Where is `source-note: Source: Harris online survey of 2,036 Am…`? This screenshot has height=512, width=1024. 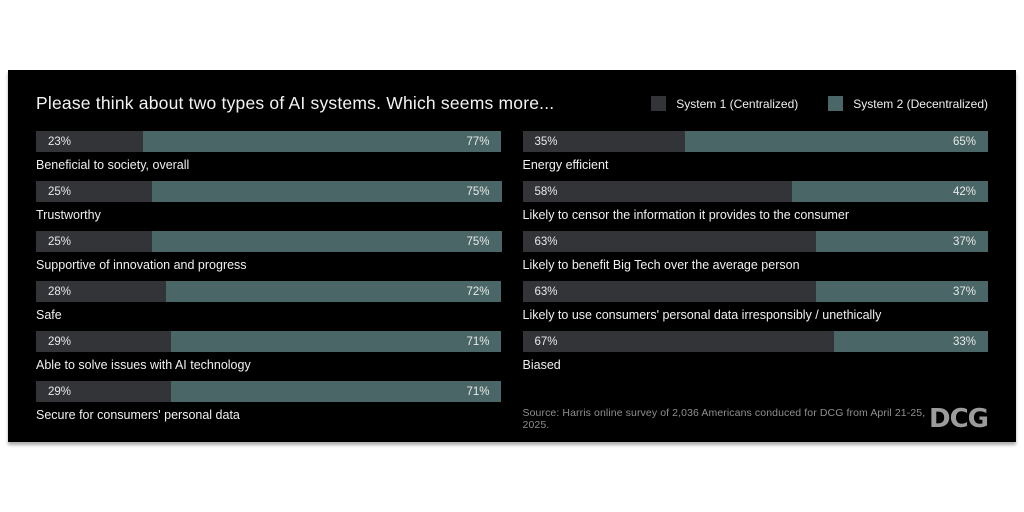
source-note: Source: Harris online survey of 2,036 Am… is located at coordinates (724, 419).